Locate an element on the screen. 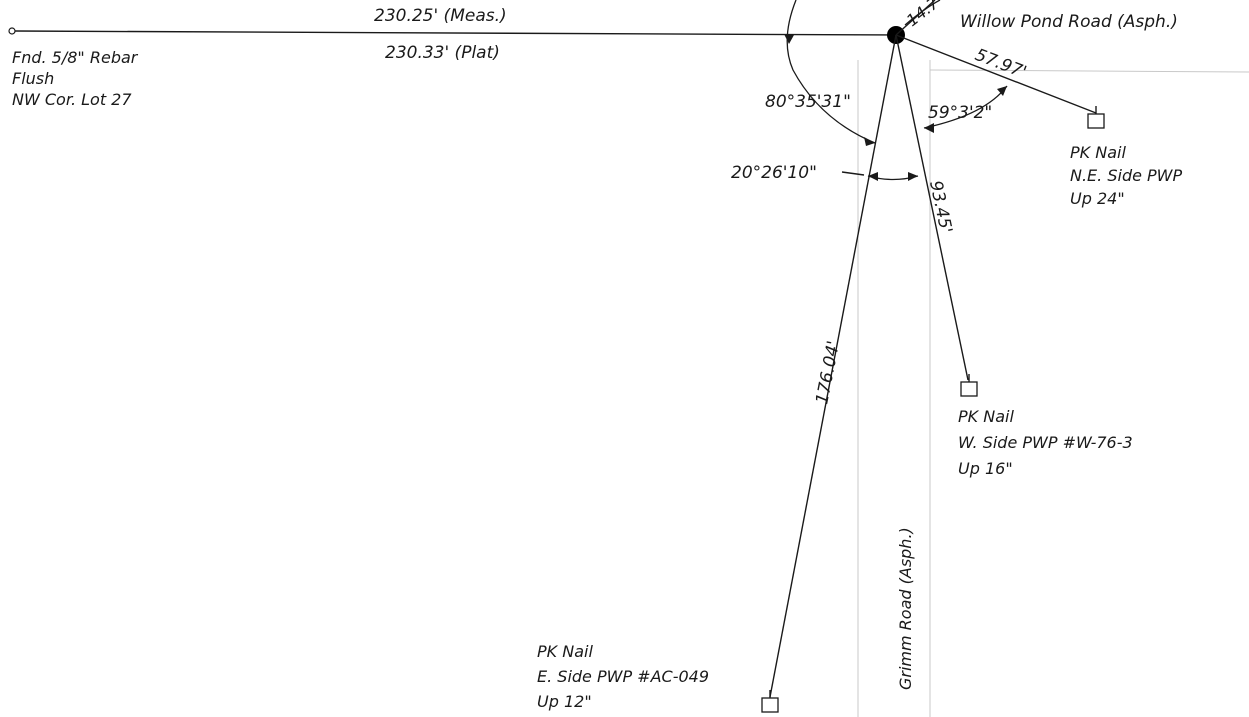 This screenshot has width=1249, height=717. tie-line-ne is located at coordinates (996, 74).